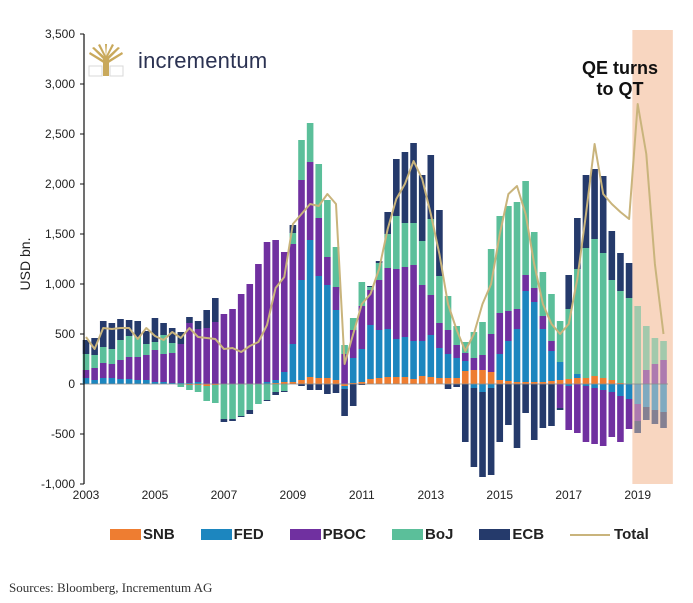 The width and height of the screenshot is (693, 603). Describe the element at coordinates (637, 495) in the screenshot. I see `x-tick-label: 2019` at that location.